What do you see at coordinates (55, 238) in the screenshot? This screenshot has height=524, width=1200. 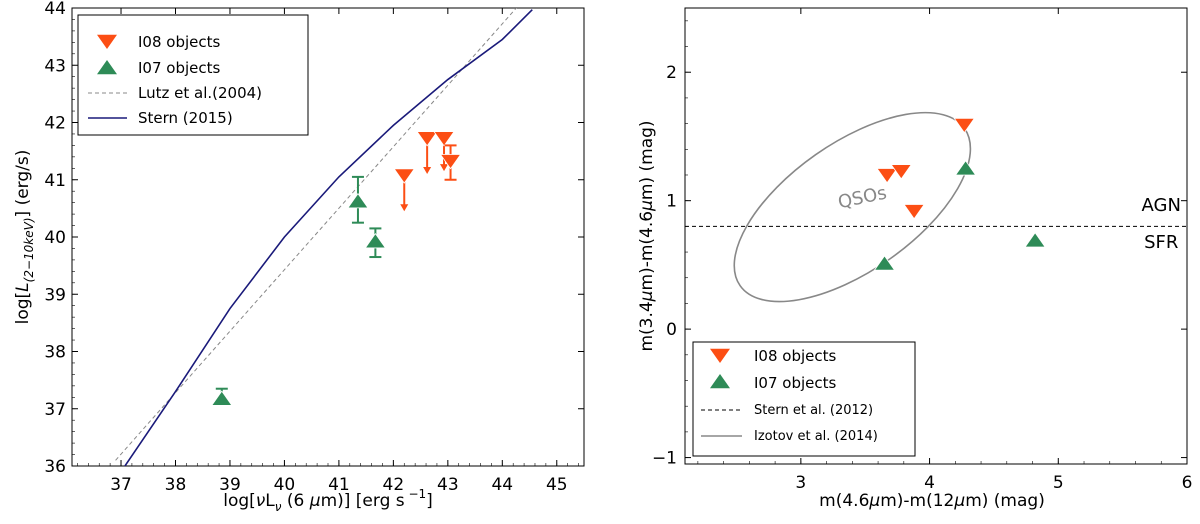 I see `y-tick-label: 40` at bounding box center [55, 238].